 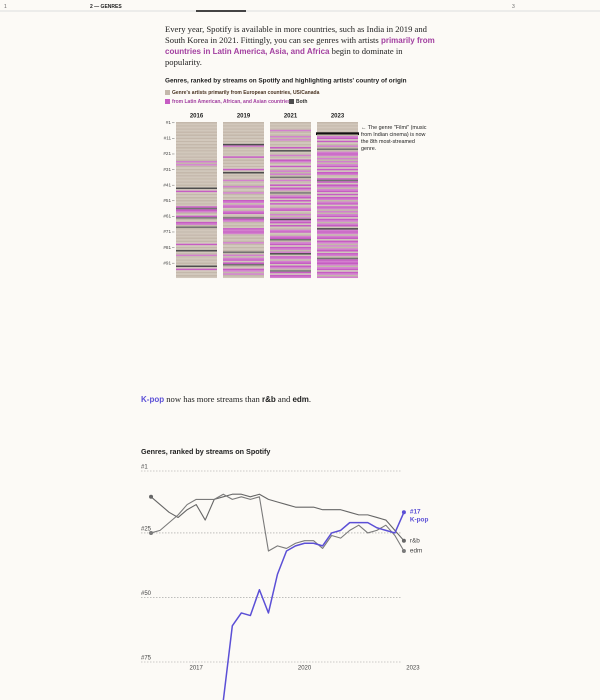 I want to click on y-tick-label: #21, so click(x=167, y=153).